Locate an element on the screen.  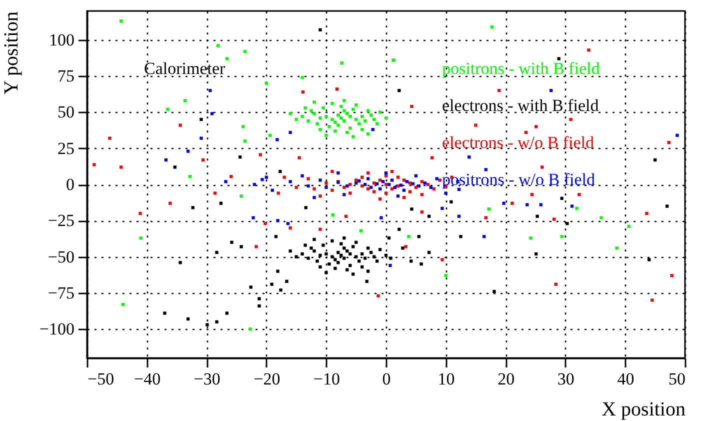
y-axis-title: Y position is located at coordinates (11, 53).